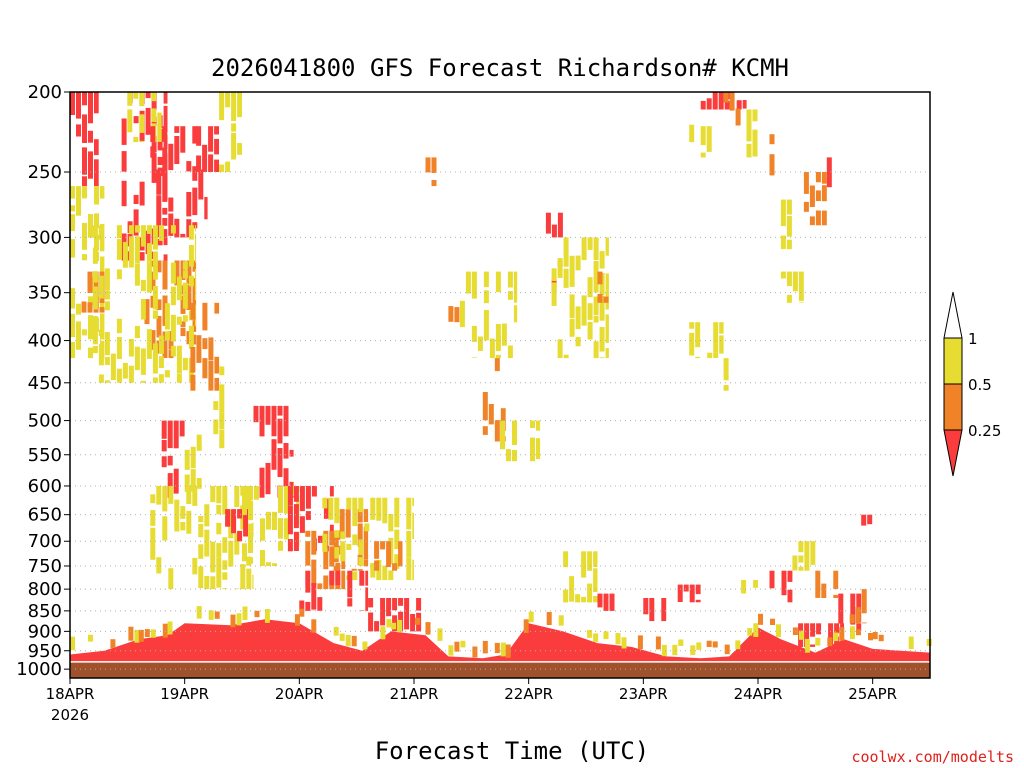 The width and height of the screenshot is (1024, 768). Describe the element at coordinates (758, 694) in the screenshot. I see `x-tick-label: 24APR` at that location.